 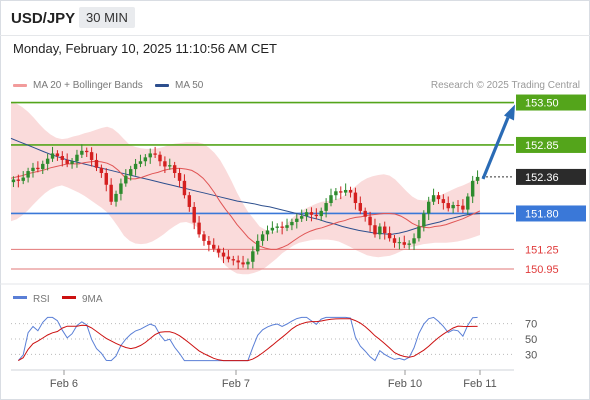 I want to click on x-tick-label: Feb 7, so click(x=236, y=384).